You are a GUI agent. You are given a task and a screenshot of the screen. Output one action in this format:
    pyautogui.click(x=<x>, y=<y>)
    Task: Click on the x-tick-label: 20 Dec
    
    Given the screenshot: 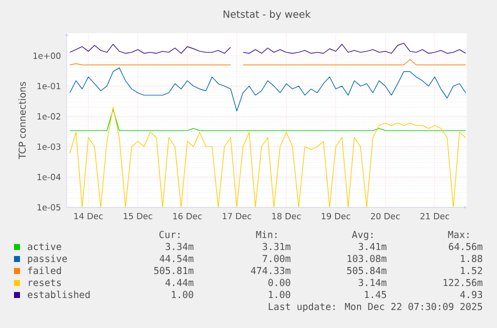 What is the action you would take?
    pyautogui.click(x=385, y=216)
    